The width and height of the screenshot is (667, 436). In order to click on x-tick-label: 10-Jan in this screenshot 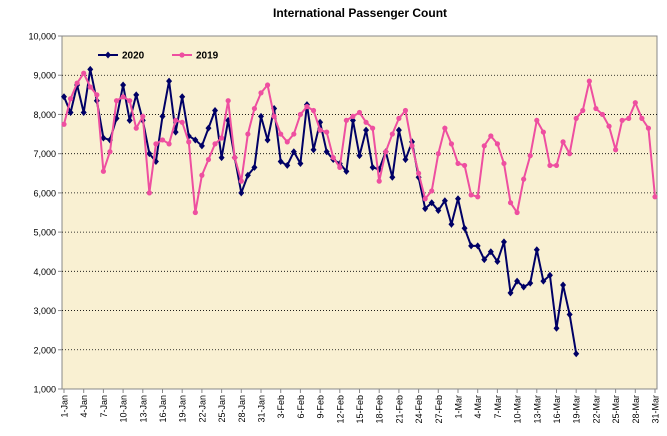, I will do `click(124, 409)`.